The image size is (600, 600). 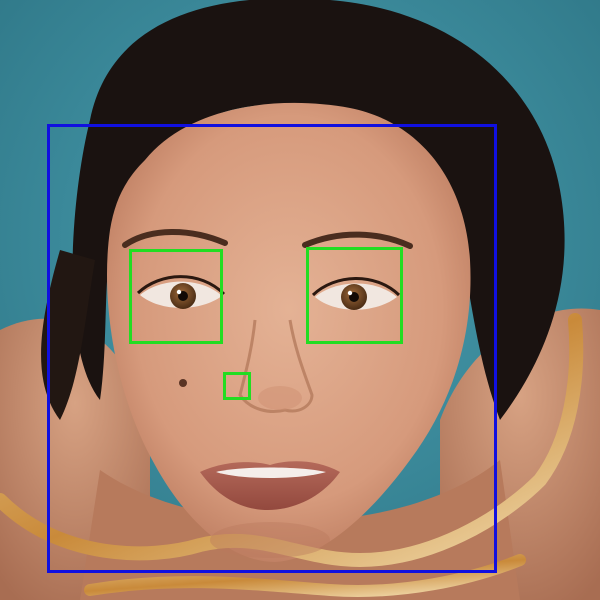 I want to click on left-eye, so click(x=181, y=292).